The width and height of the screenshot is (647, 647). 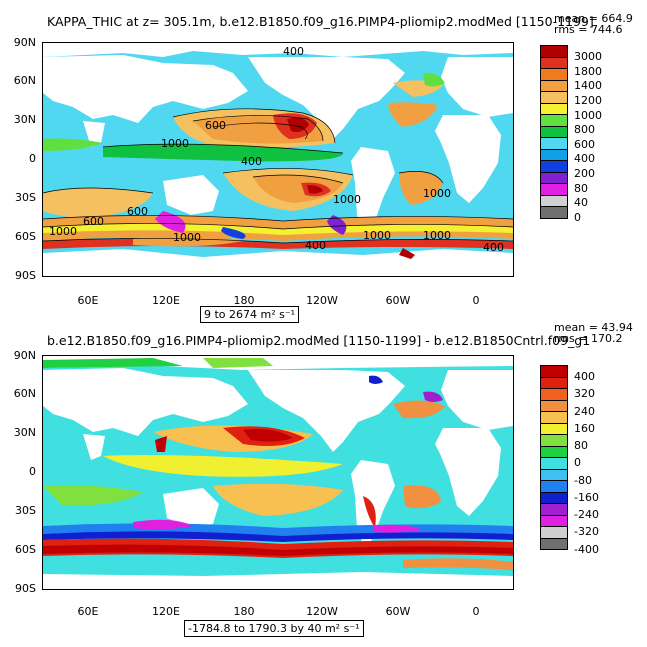 What do you see at coordinates (586, 532) in the screenshot?
I see `colorbar-label: -320` at bounding box center [586, 532].